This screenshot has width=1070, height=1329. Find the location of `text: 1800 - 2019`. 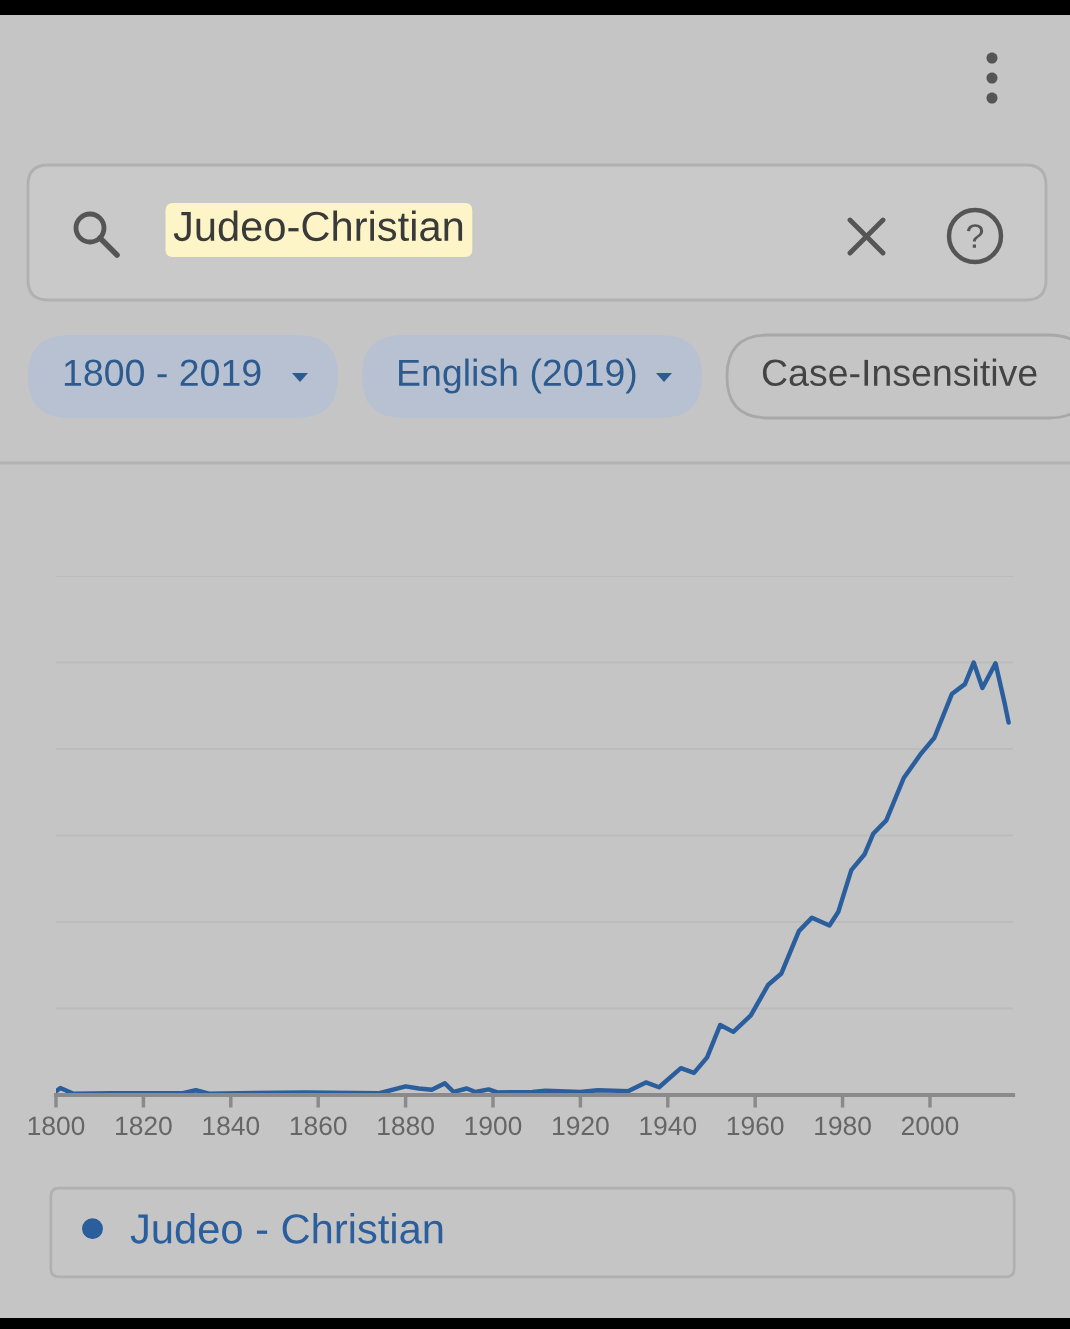

text: 1800 - 2019 is located at coordinates (162, 373).